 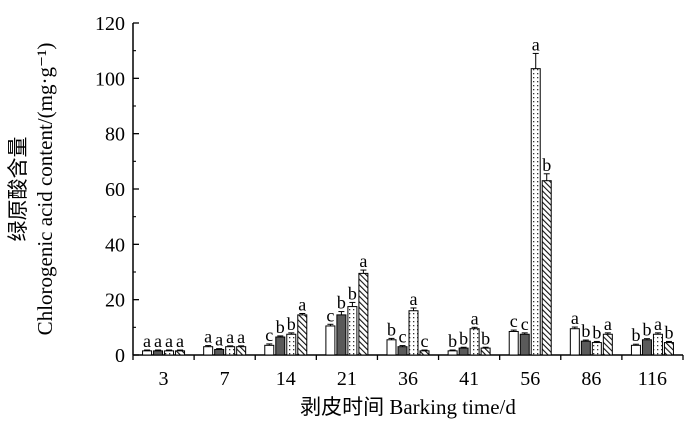 What do you see at coordinates (652, 379) in the screenshot?
I see `x-tick-label: 116` at bounding box center [652, 379].